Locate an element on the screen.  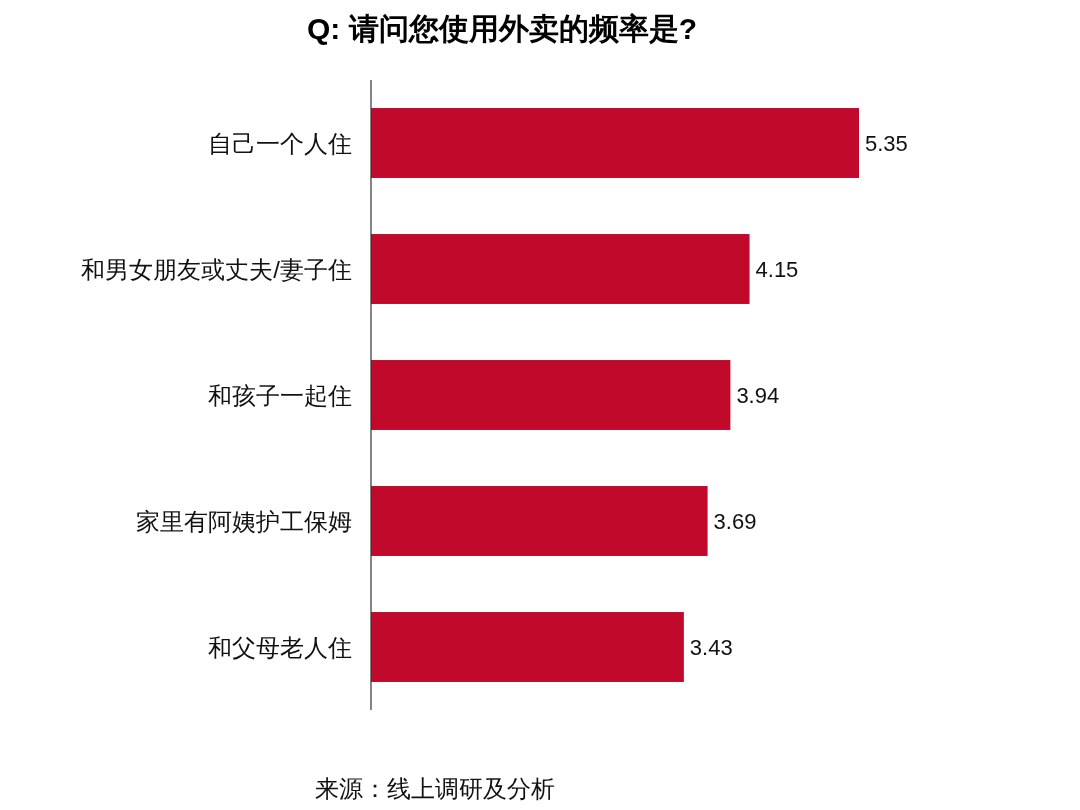
annotation: 来源：线上调研及分析 is located at coordinates (435, 788).